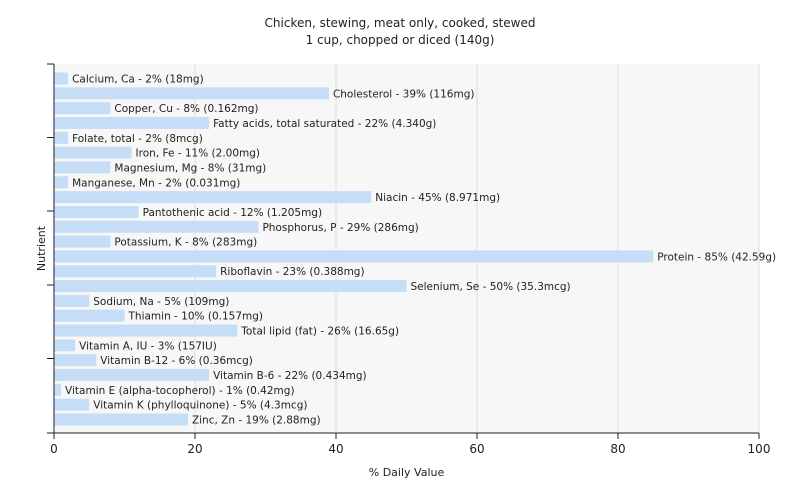 The width and height of the screenshot is (800, 500). I want to click on y-axis-title: Nutrient, so click(41, 248).